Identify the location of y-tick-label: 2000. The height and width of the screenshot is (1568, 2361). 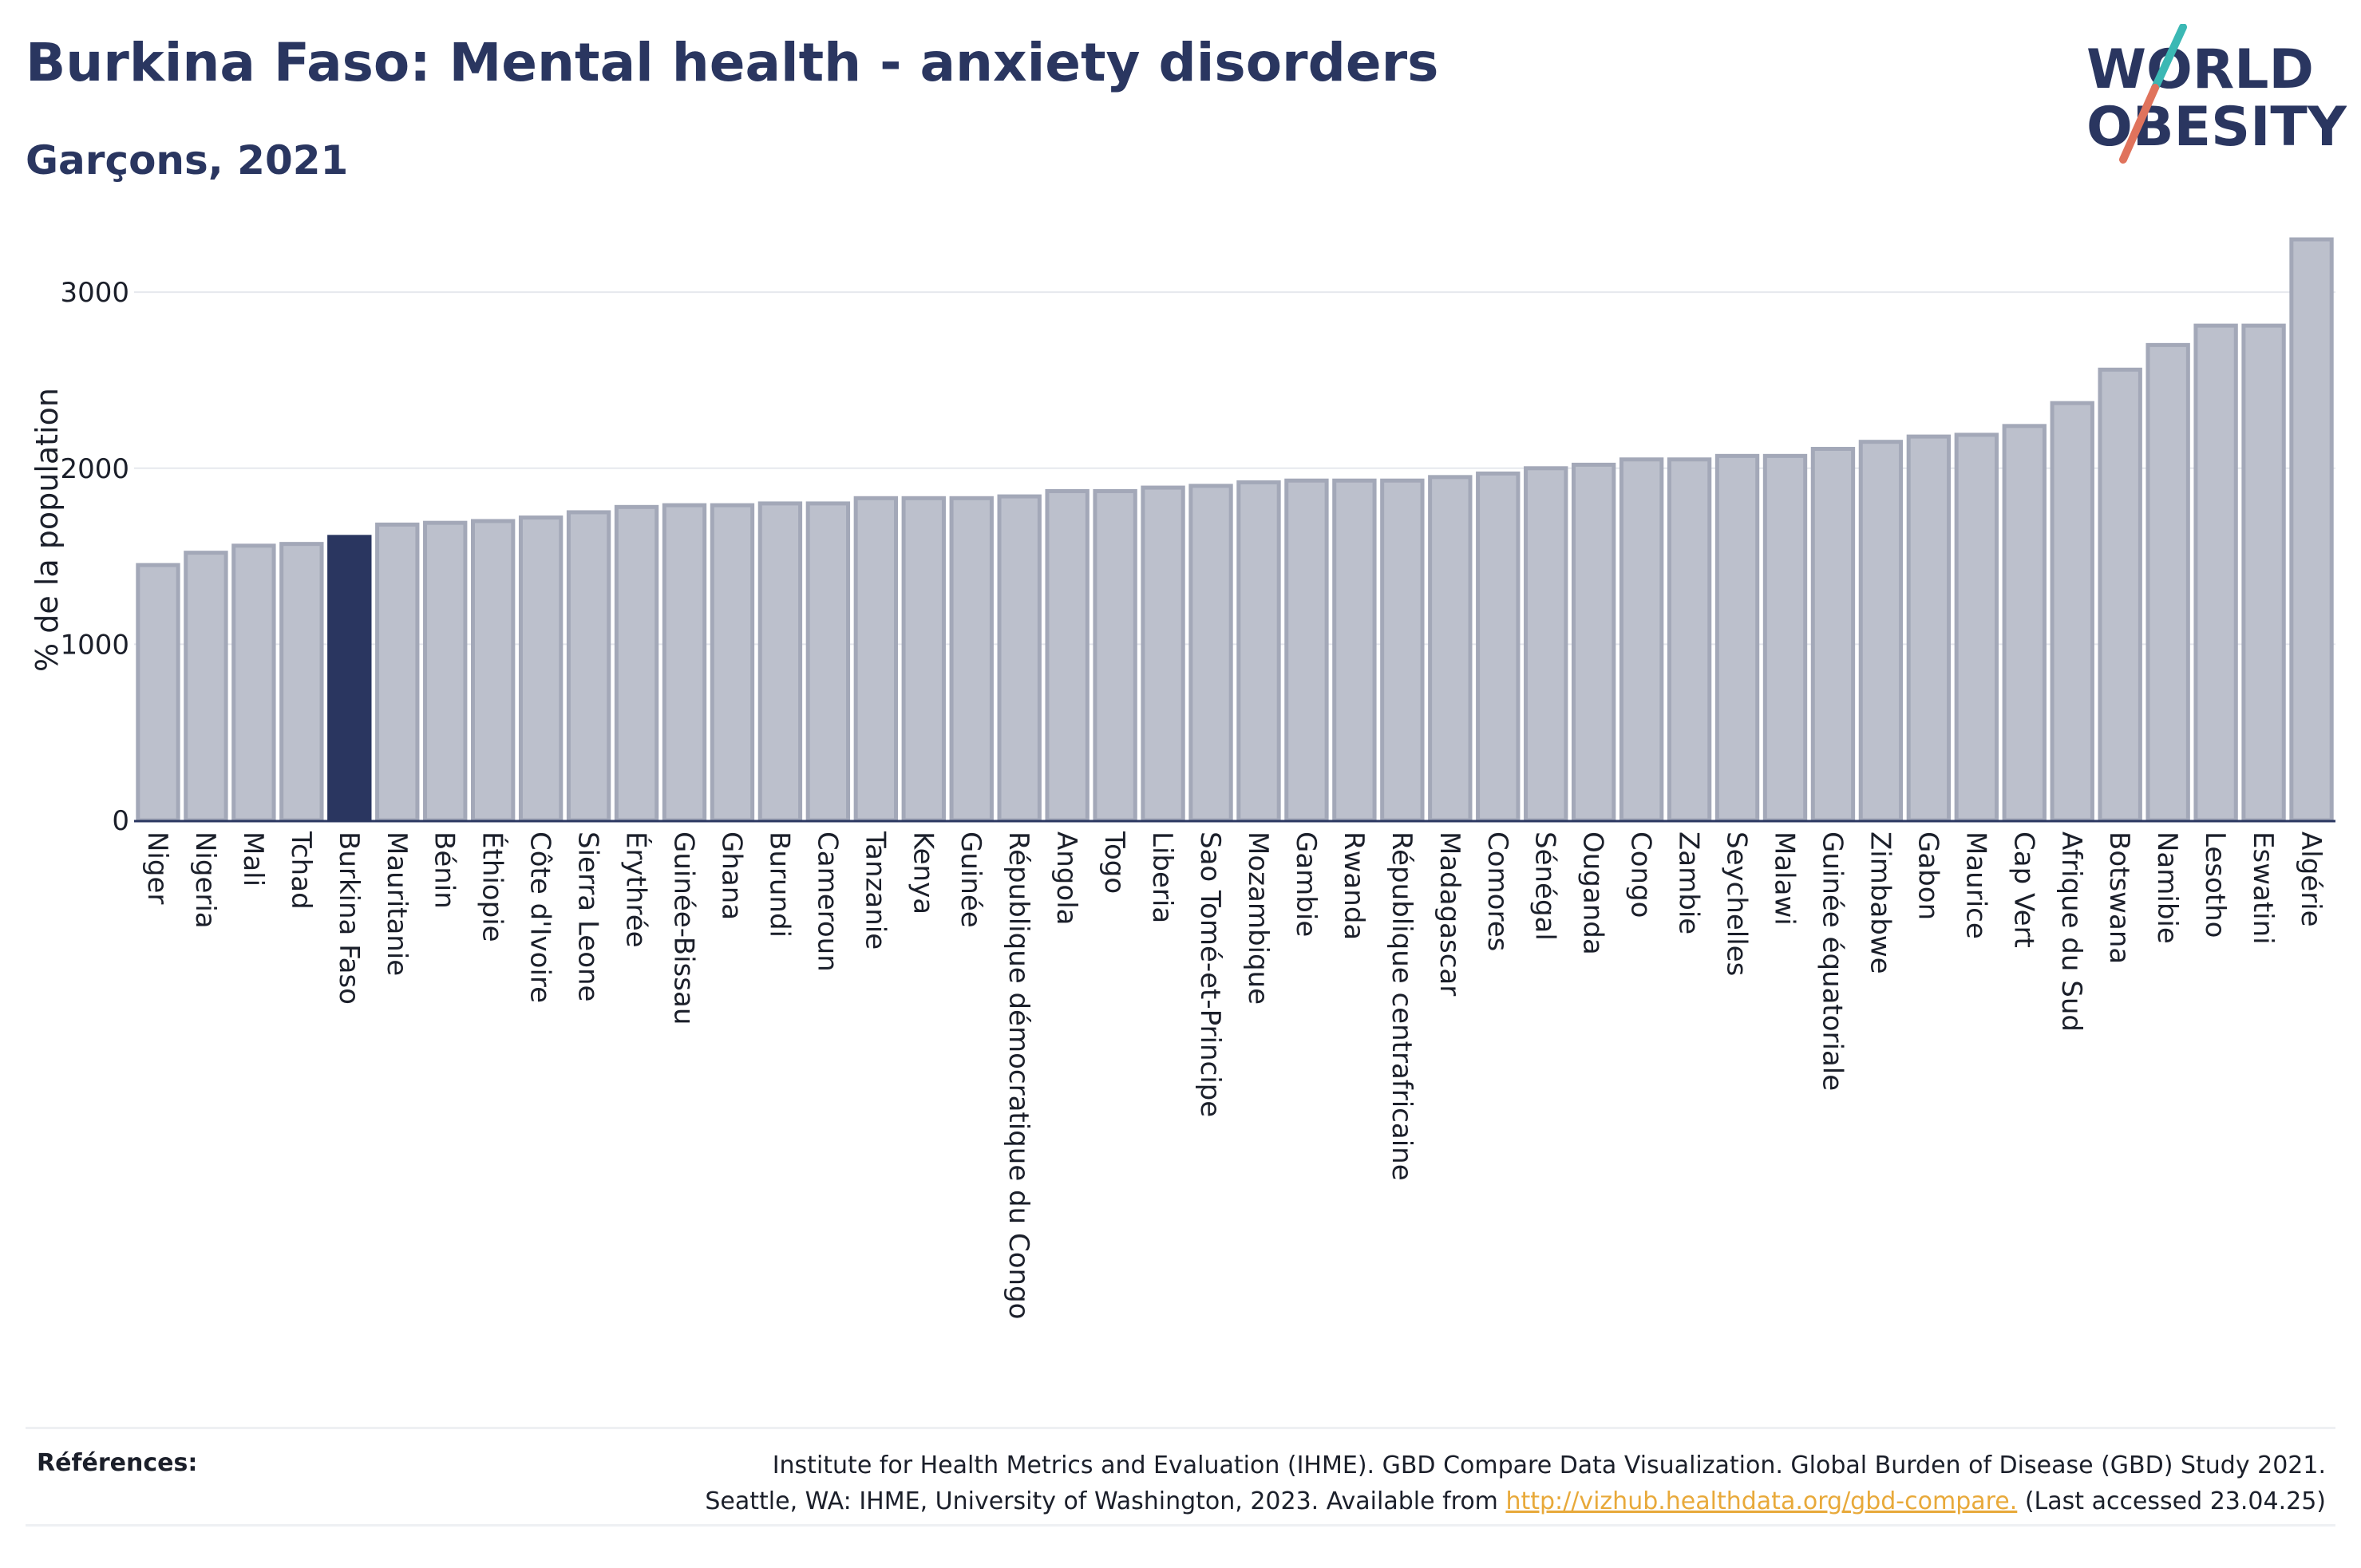
(94, 469).